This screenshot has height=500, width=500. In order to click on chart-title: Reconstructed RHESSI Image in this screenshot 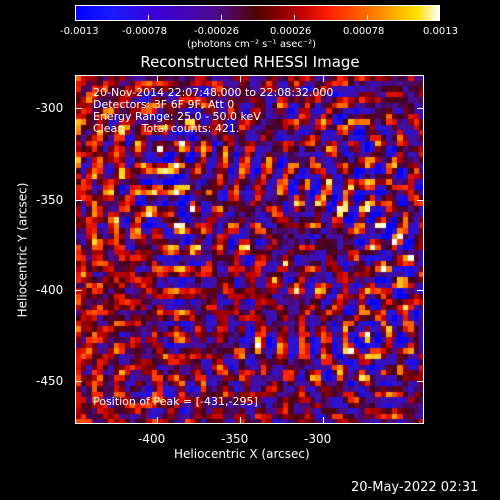, I will do `click(250, 62)`.